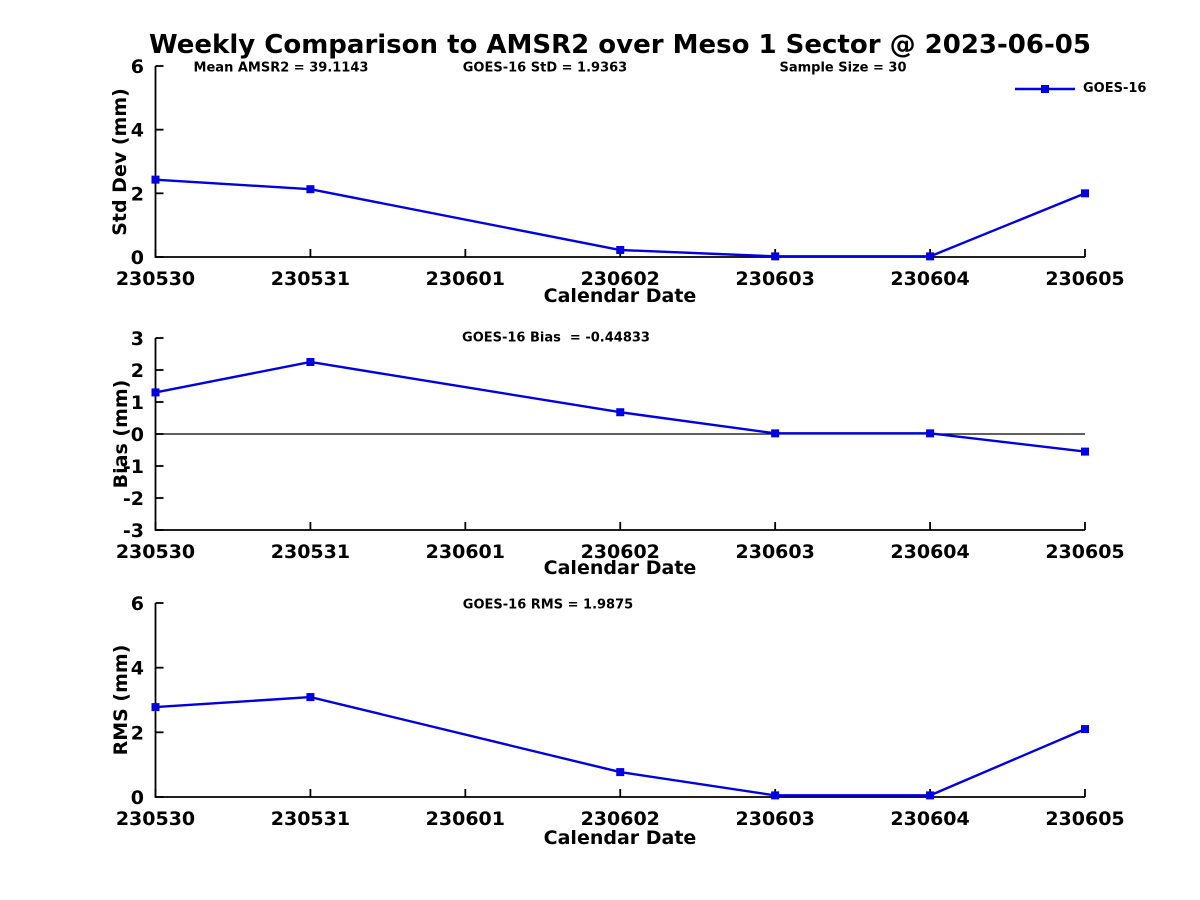 The height and width of the screenshot is (900, 1200). I want to click on x-axis-label-panel2: Calendar Date, so click(620, 568).